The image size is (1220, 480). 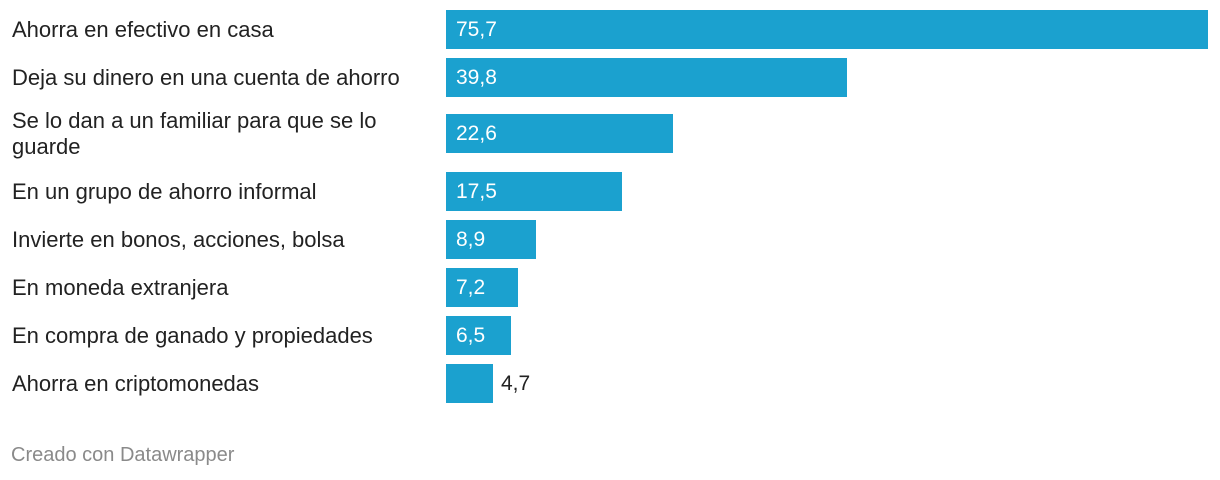 I want to click on category-label: En un grupo de ahorro informal, so click(x=164, y=191).